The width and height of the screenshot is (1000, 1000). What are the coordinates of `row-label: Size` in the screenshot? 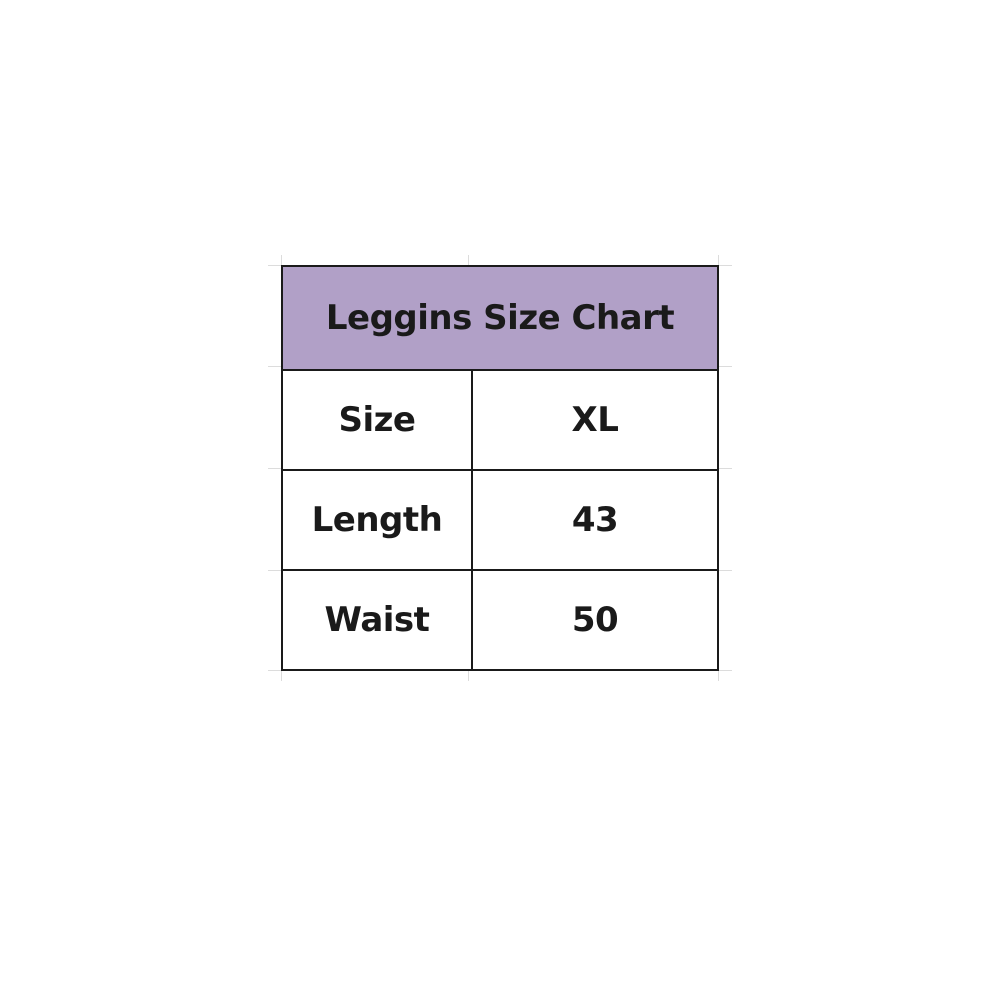 It's located at (377, 420).